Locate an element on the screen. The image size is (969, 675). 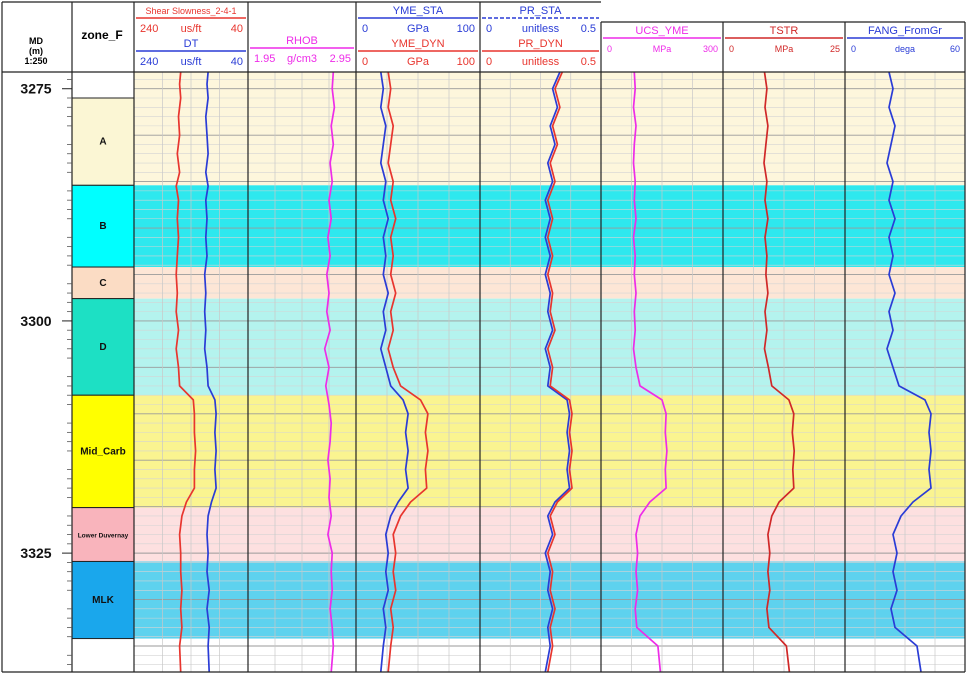
header-dt-unit-0: us/ft is located at coordinates (191, 29).